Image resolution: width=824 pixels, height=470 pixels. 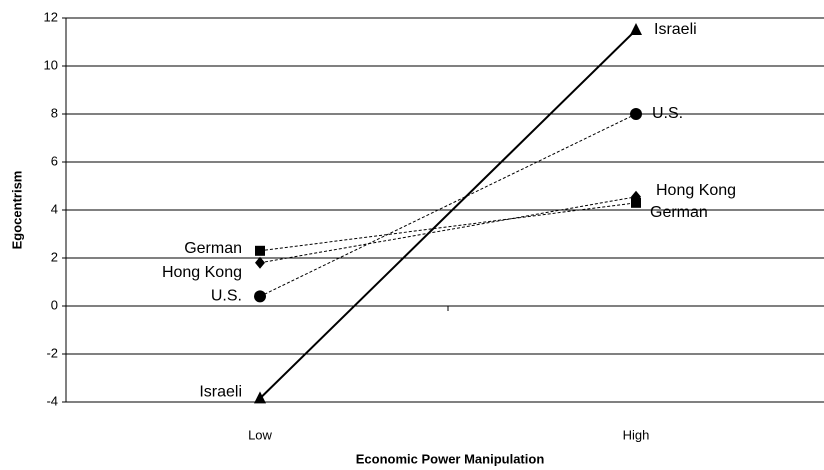 I want to click on y-tick-label: 4, so click(x=54, y=208).